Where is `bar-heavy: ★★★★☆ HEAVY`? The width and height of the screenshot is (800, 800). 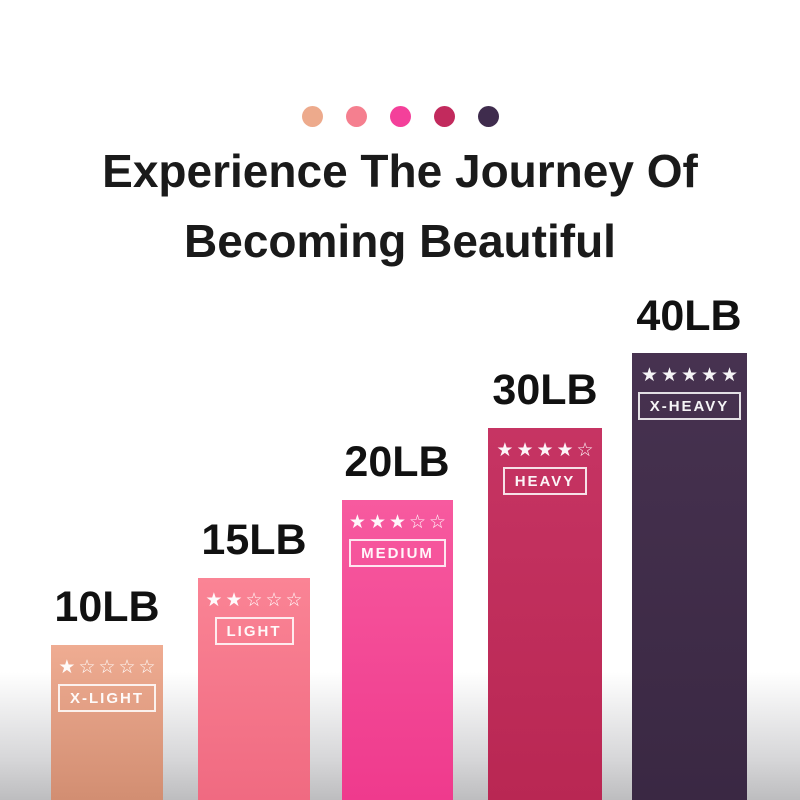
bar-heavy: ★★★★☆ HEAVY is located at coordinates (545, 614).